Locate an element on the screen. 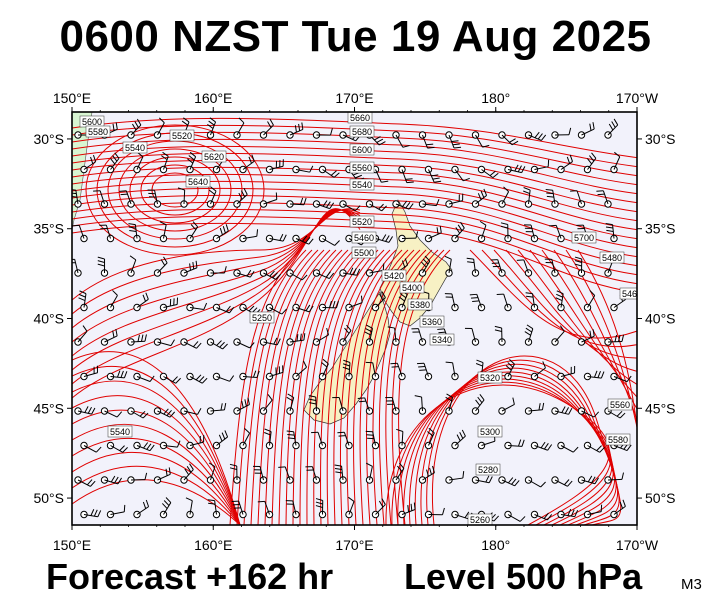  contour-label: 5420 is located at coordinates (394, 275).